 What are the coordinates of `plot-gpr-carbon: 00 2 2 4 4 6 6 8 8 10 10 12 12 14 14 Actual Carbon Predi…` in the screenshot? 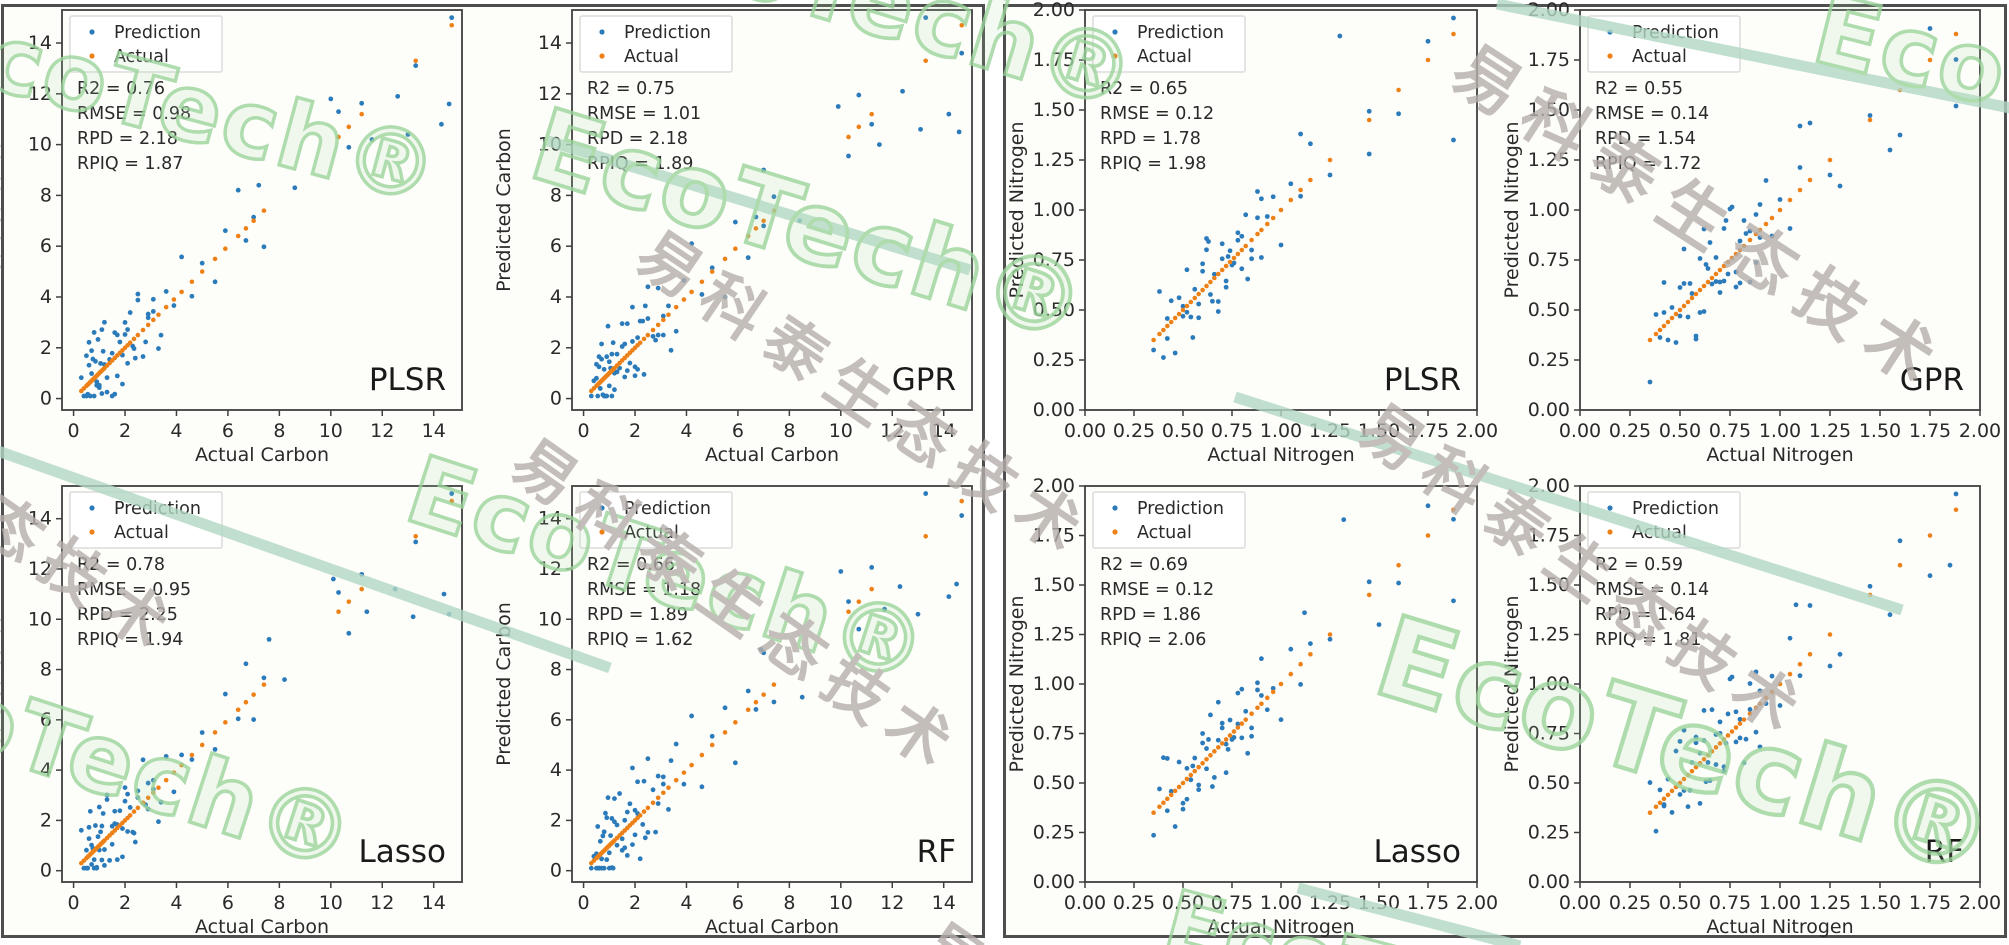 It's located at (733, 237).